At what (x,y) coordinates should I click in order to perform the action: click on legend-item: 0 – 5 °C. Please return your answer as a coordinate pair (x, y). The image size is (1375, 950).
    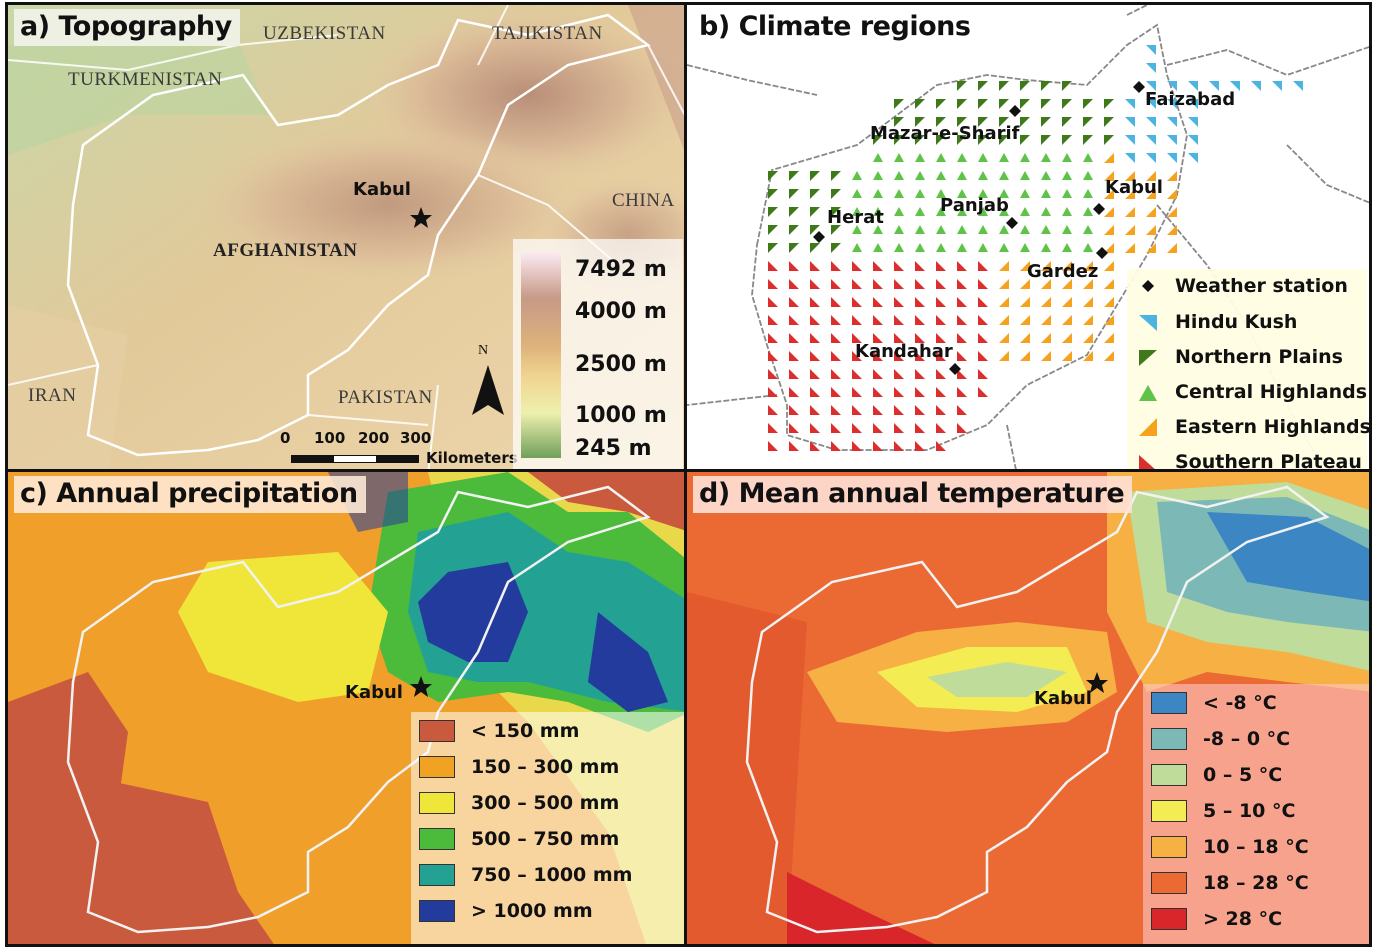
    Looking at the image, I should click on (1216, 775).